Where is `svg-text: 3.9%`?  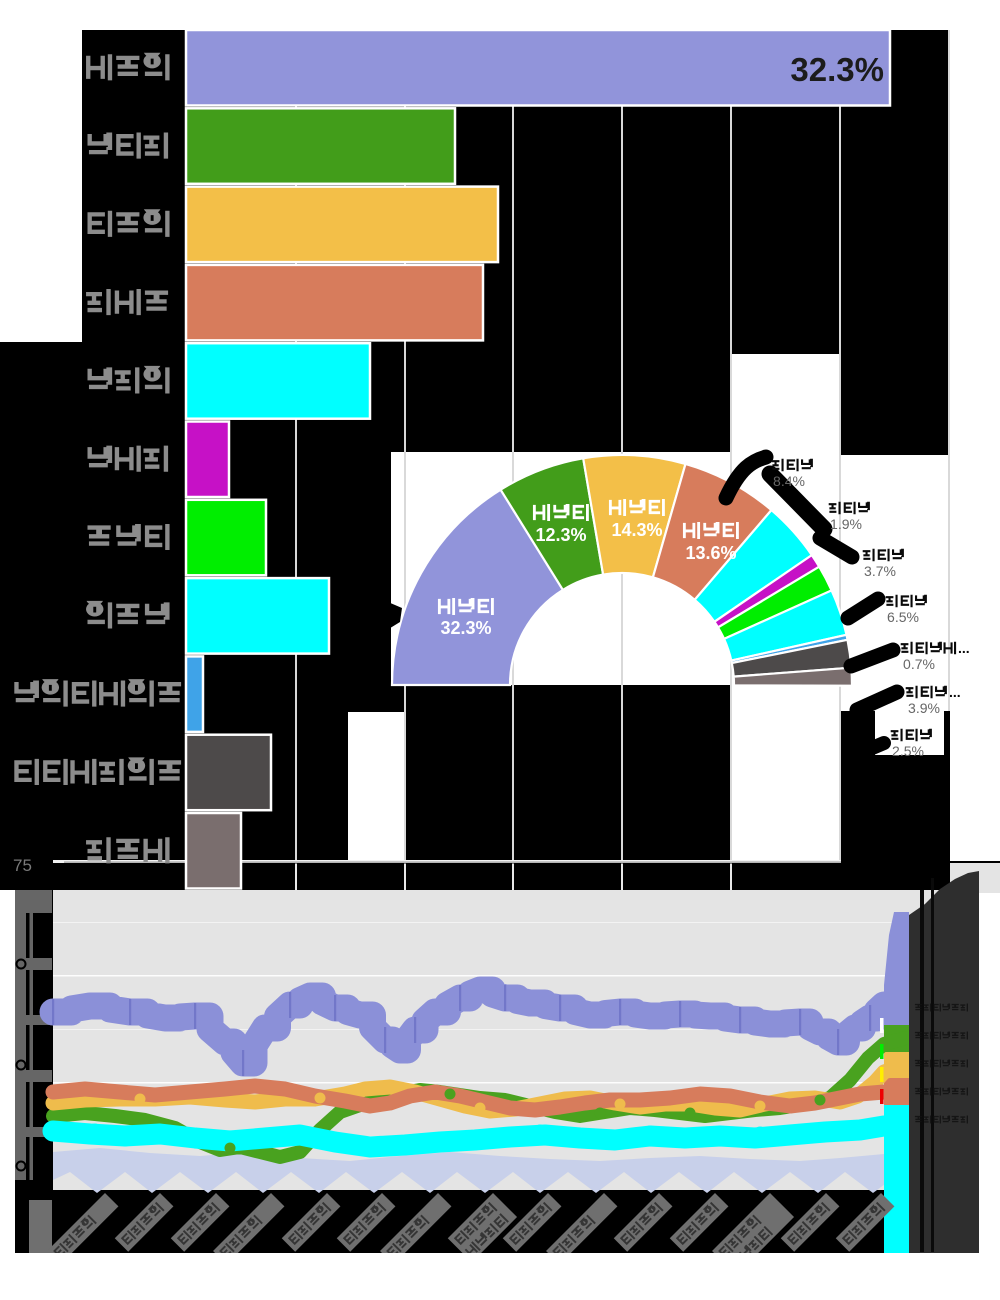 svg-text: 3.9% is located at coordinates (924, 708).